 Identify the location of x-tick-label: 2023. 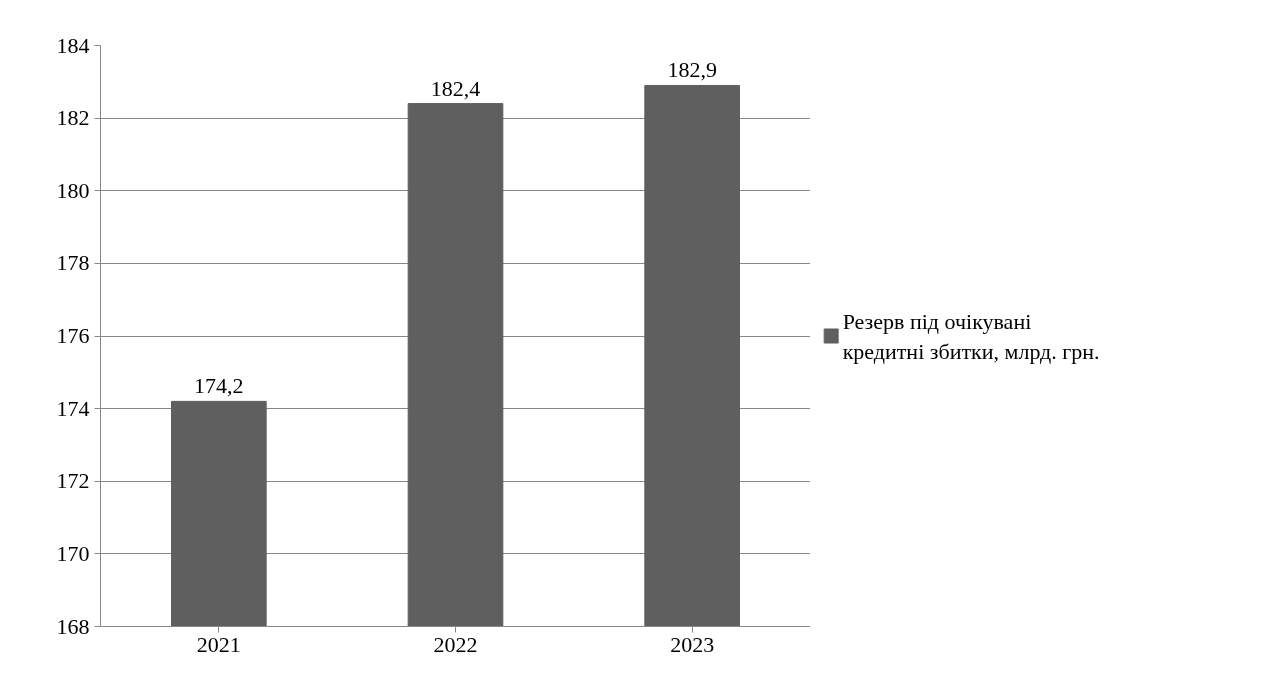
(692, 644).